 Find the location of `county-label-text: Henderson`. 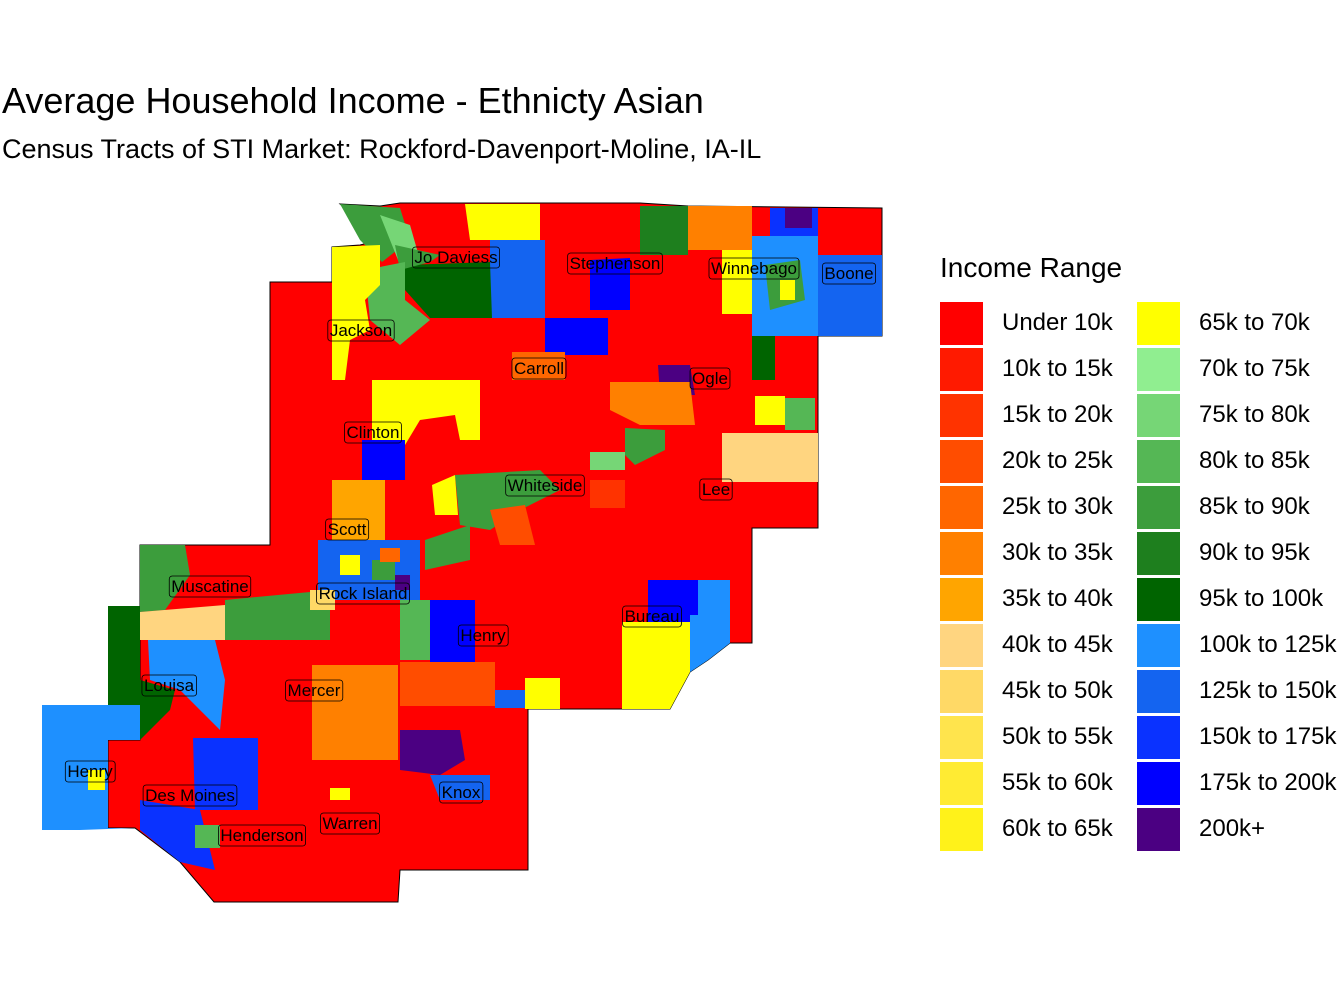

county-label-text: Henderson is located at coordinates (261, 835).